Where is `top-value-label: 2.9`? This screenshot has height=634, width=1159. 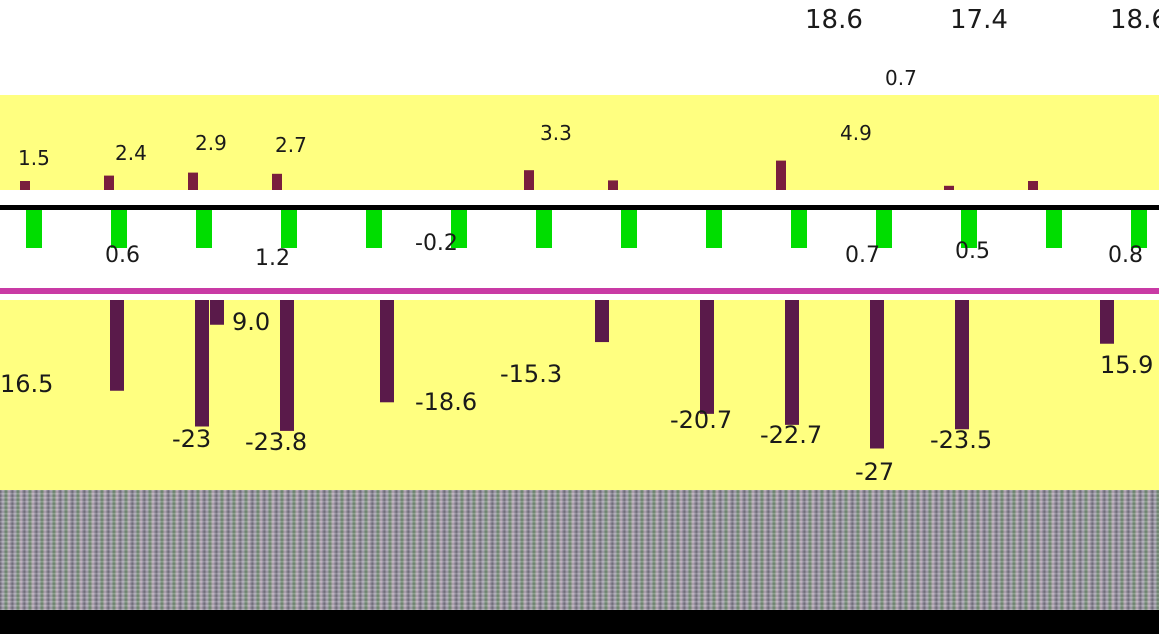
top-value-label: 2.9 is located at coordinates (211, 143).